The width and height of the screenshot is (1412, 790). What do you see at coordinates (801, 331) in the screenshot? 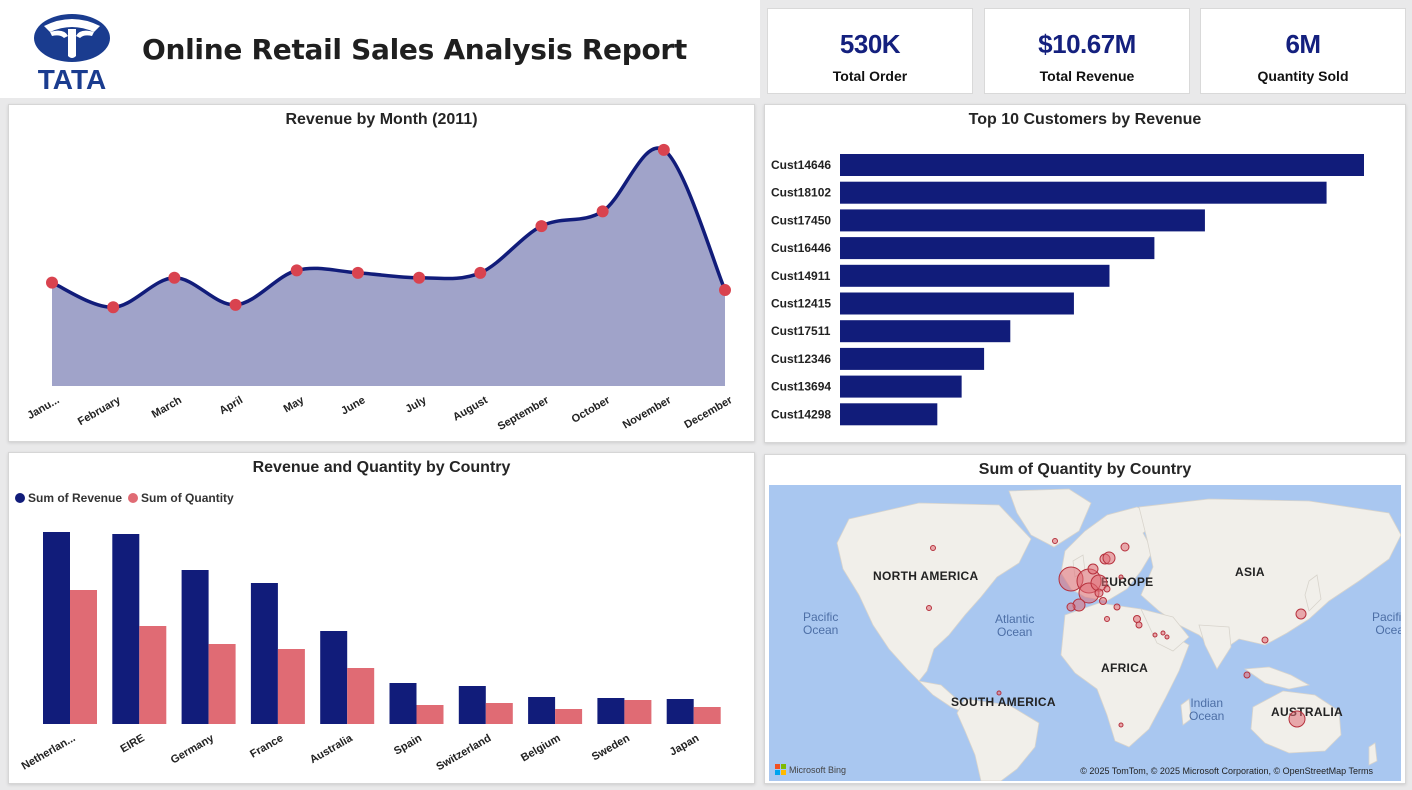
I see `y-tick-label: Cust17511` at bounding box center [801, 331].